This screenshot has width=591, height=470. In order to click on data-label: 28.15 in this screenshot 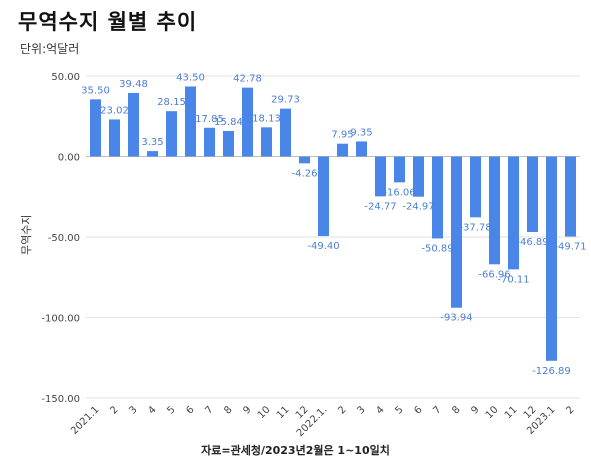, I will do `click(171, 102)`.